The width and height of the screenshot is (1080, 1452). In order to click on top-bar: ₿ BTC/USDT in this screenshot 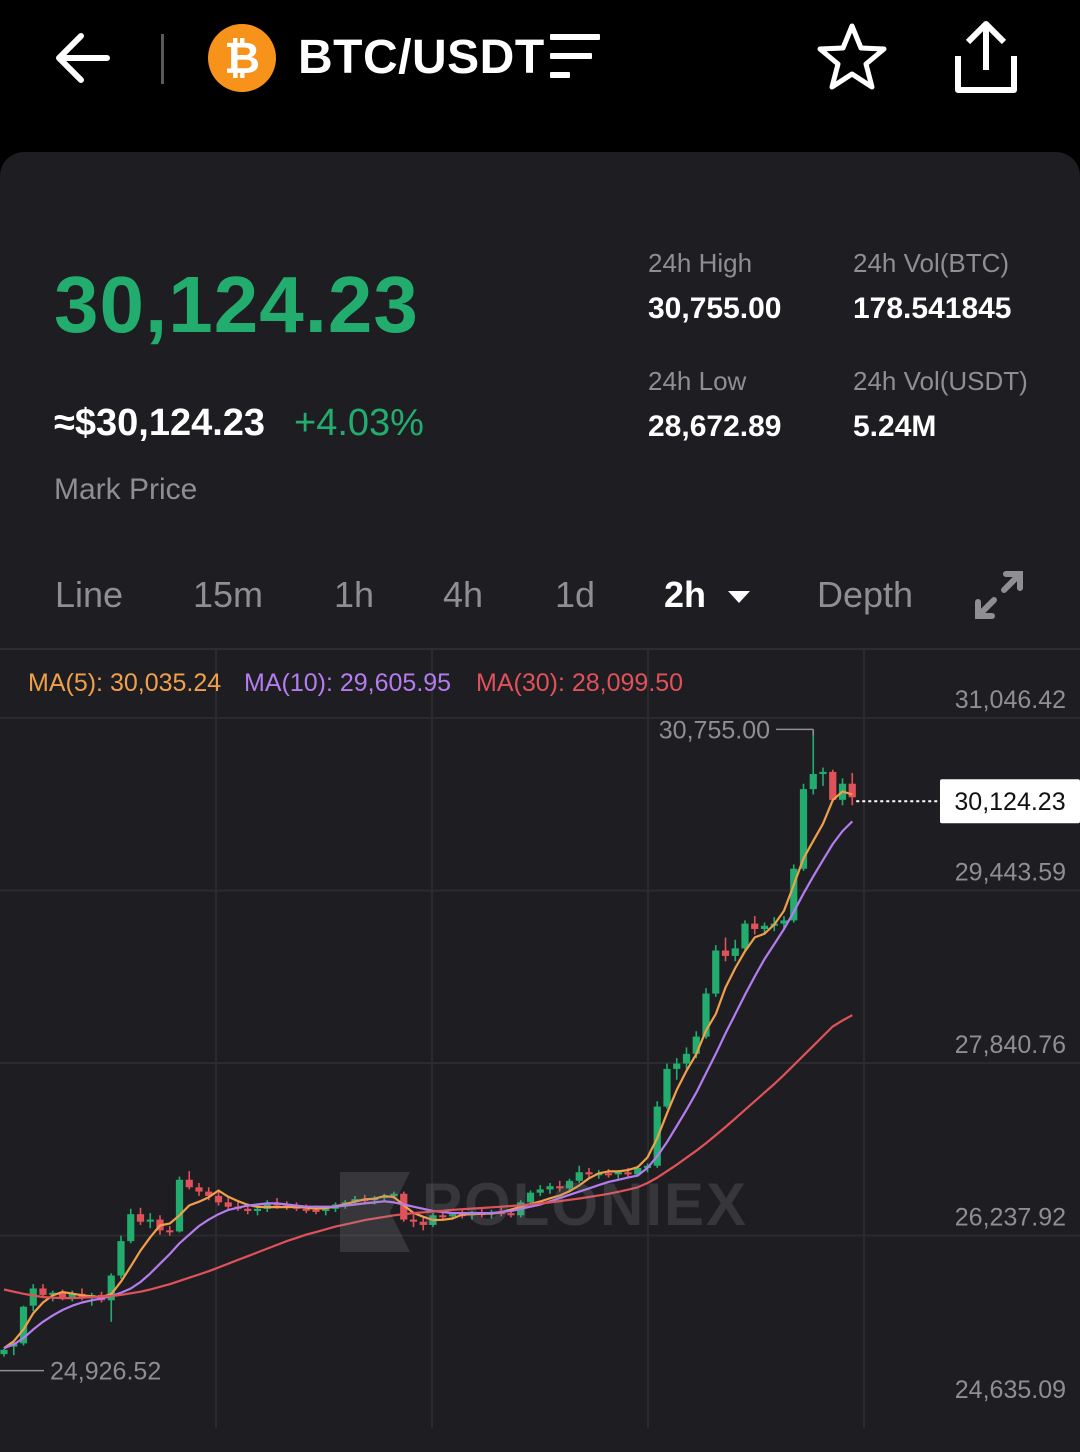, I will do `click(540, 75)`.